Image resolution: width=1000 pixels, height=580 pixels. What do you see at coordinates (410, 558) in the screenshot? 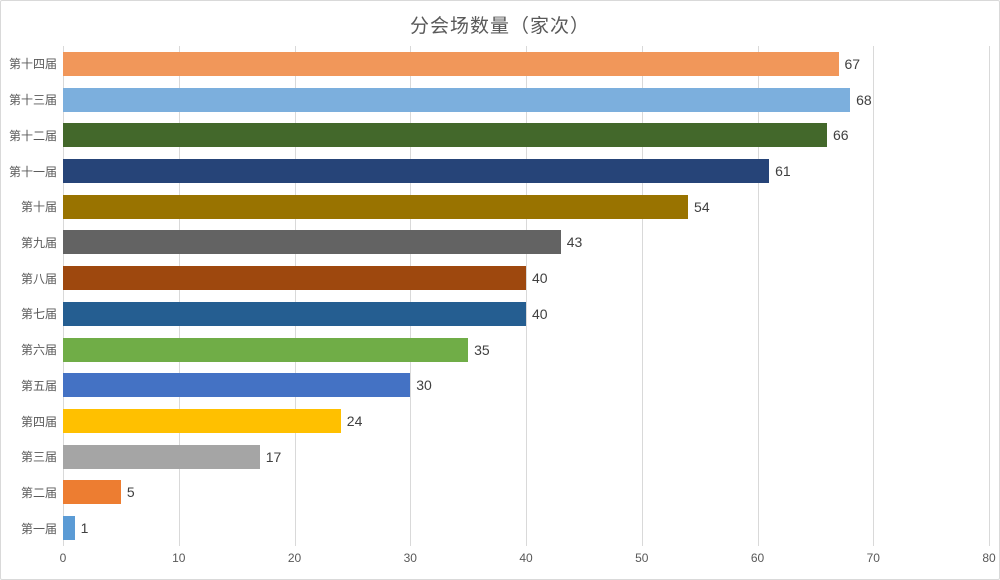
I see `x-tick-label: 30` at bounding box center [410, 558].